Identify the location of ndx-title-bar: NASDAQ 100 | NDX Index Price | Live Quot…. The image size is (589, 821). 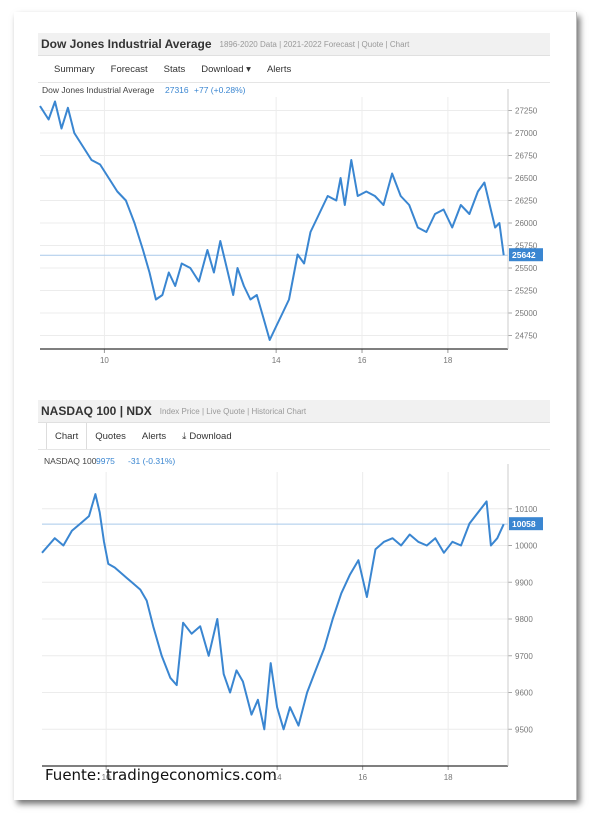
(294, 411).